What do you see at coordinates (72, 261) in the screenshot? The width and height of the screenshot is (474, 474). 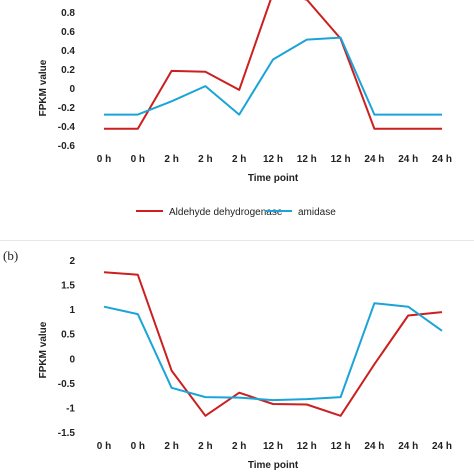 I see `y-tick-label: 2` at bounding box center [72, 261].